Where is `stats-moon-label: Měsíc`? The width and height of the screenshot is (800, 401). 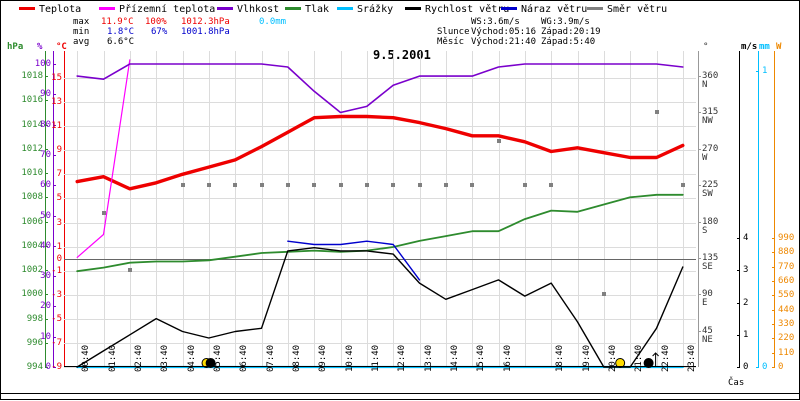
stats-moon-label: Měsíc is located at coordinates (451, 42).